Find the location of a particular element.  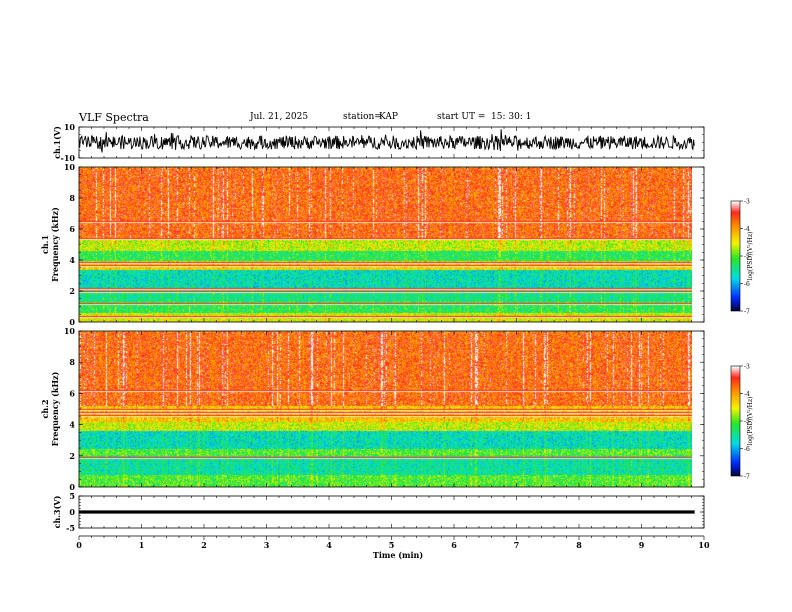

ch3-voltage-ylabel: ch.3(V) is located at coordinates (57, 511).